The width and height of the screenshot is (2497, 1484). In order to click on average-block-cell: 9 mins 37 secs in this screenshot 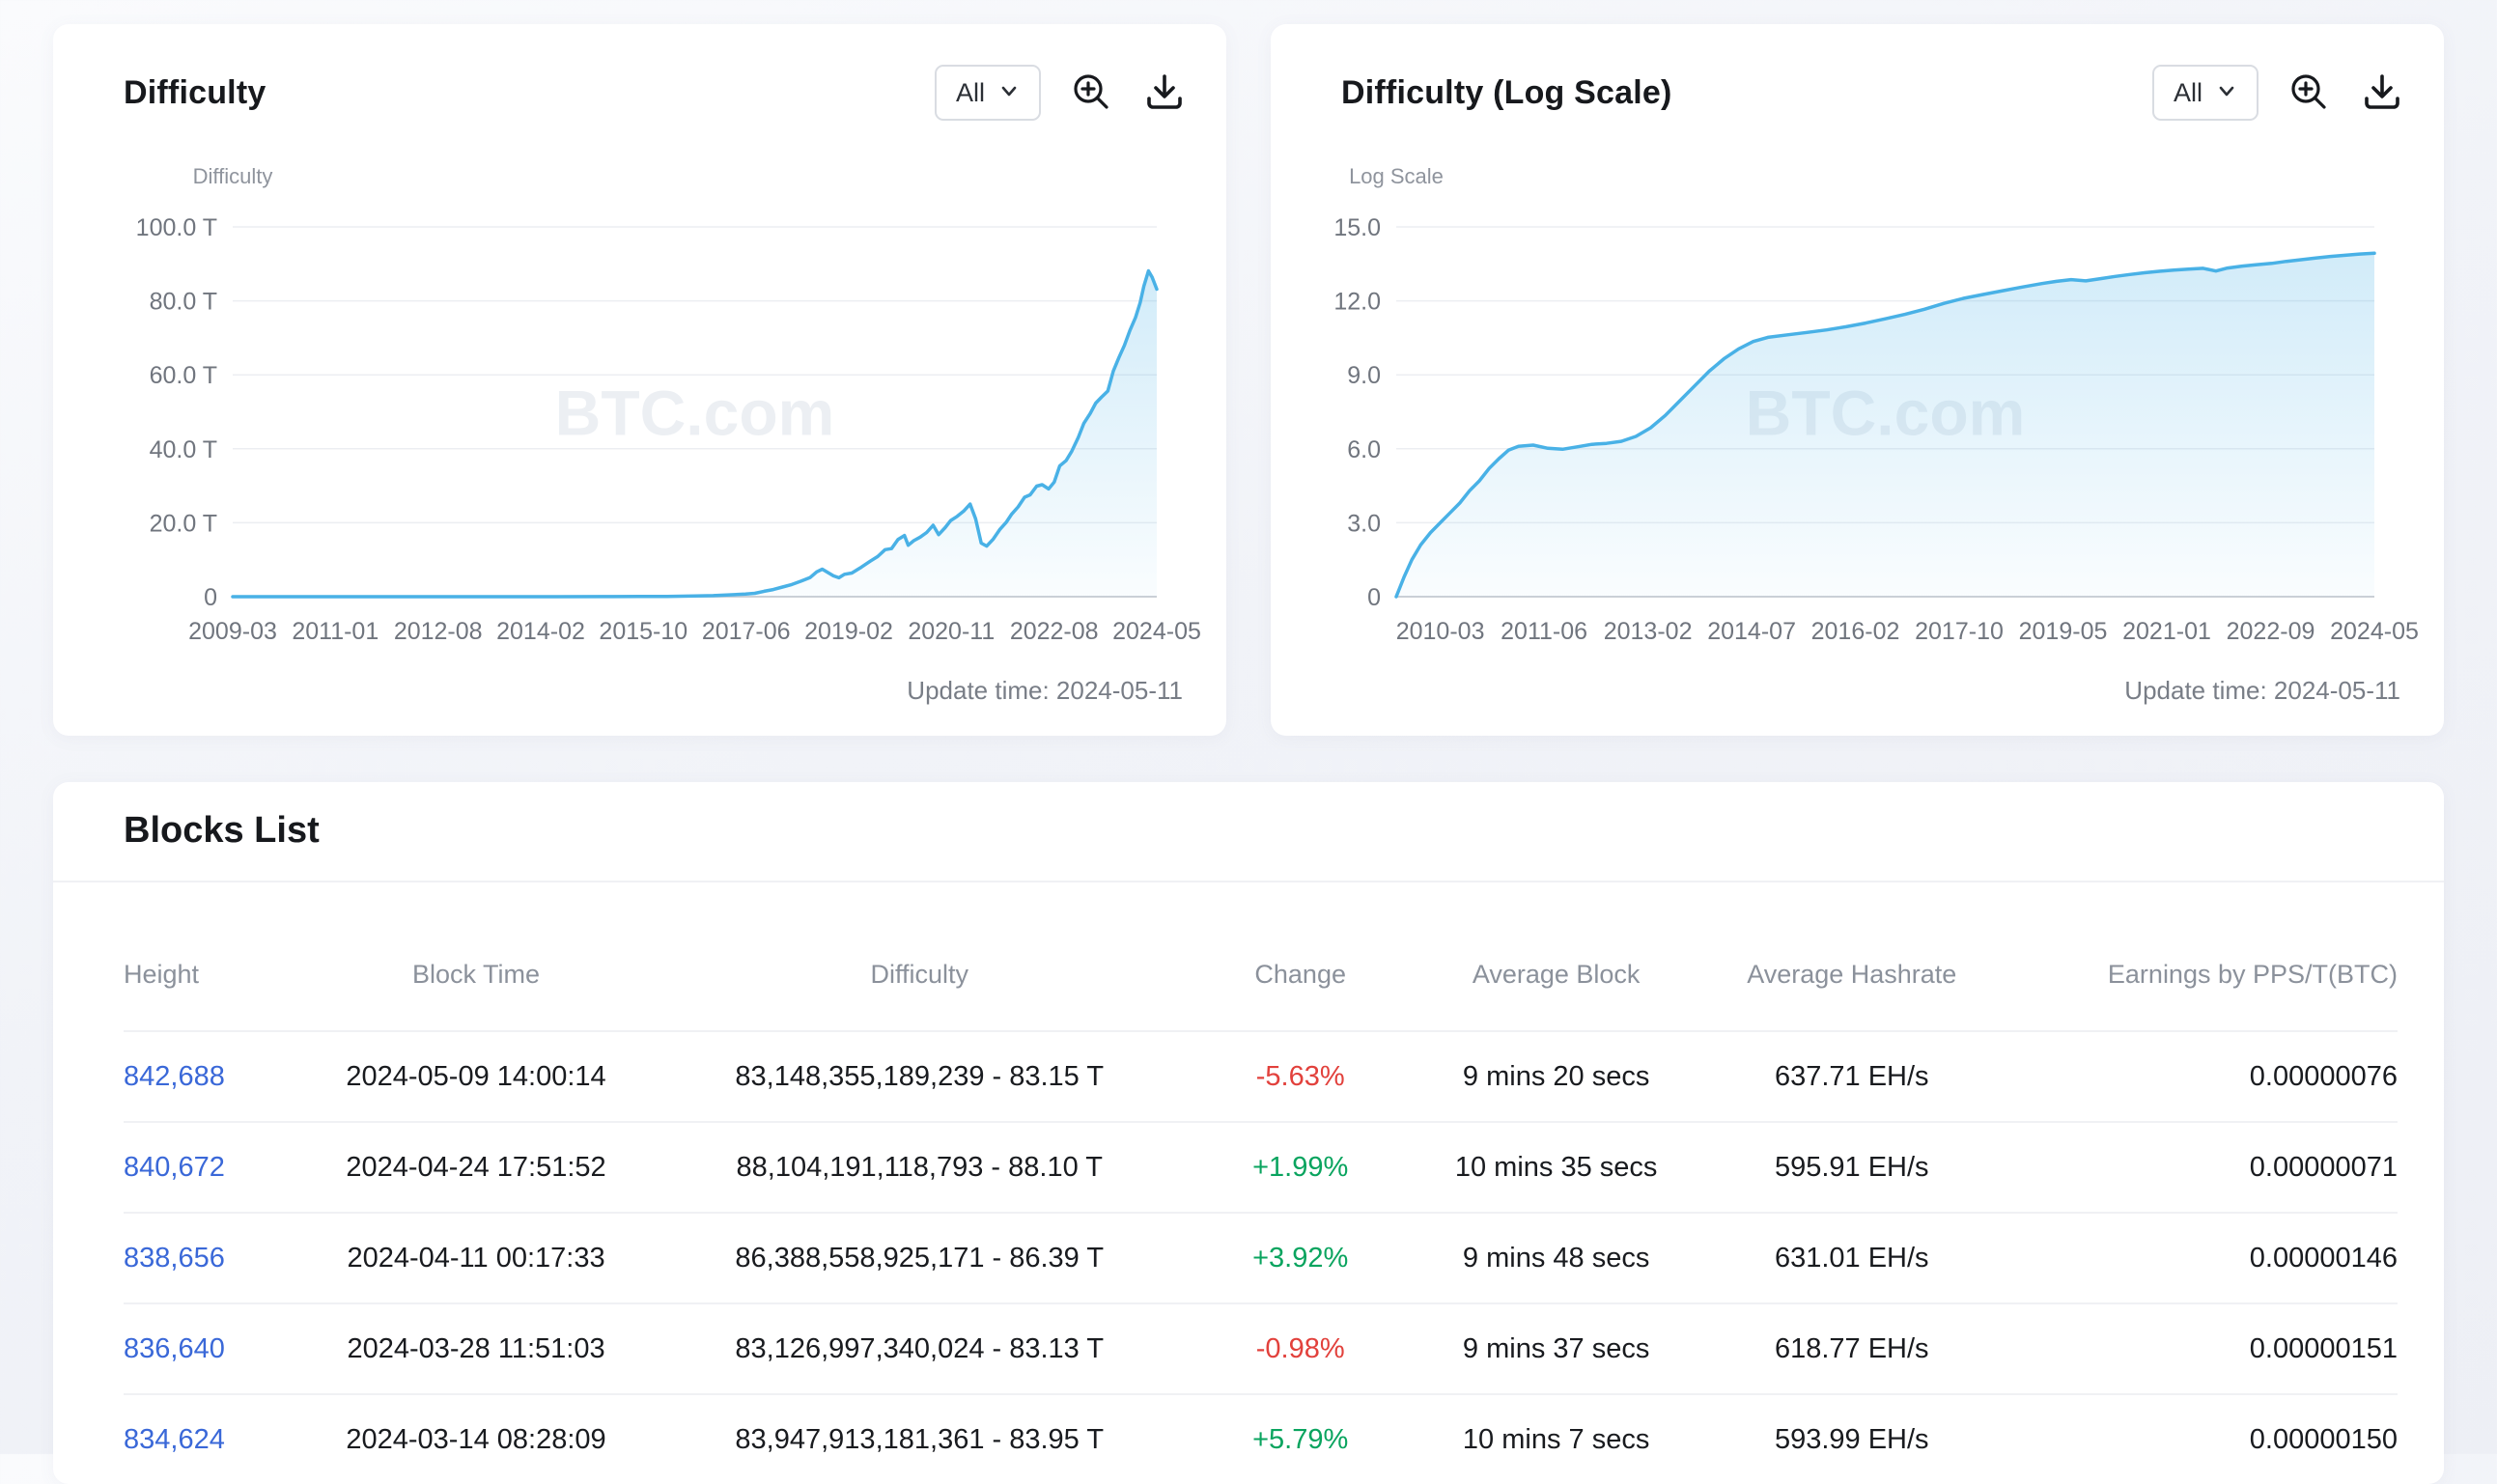, I will do `click(1556, 1348)`.